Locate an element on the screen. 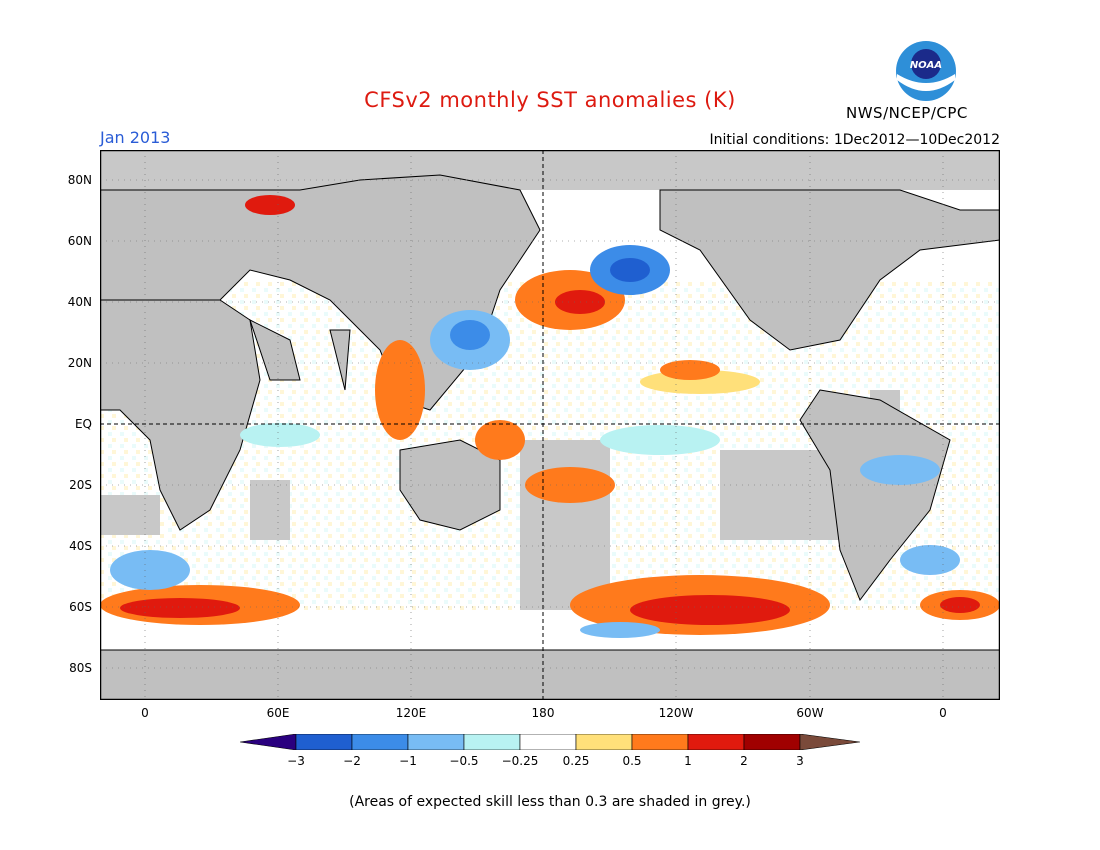 Image resolution: width=1100 pixels, height=850 pixels. colorbar-label: −2 is located at coordinates (352, 761).